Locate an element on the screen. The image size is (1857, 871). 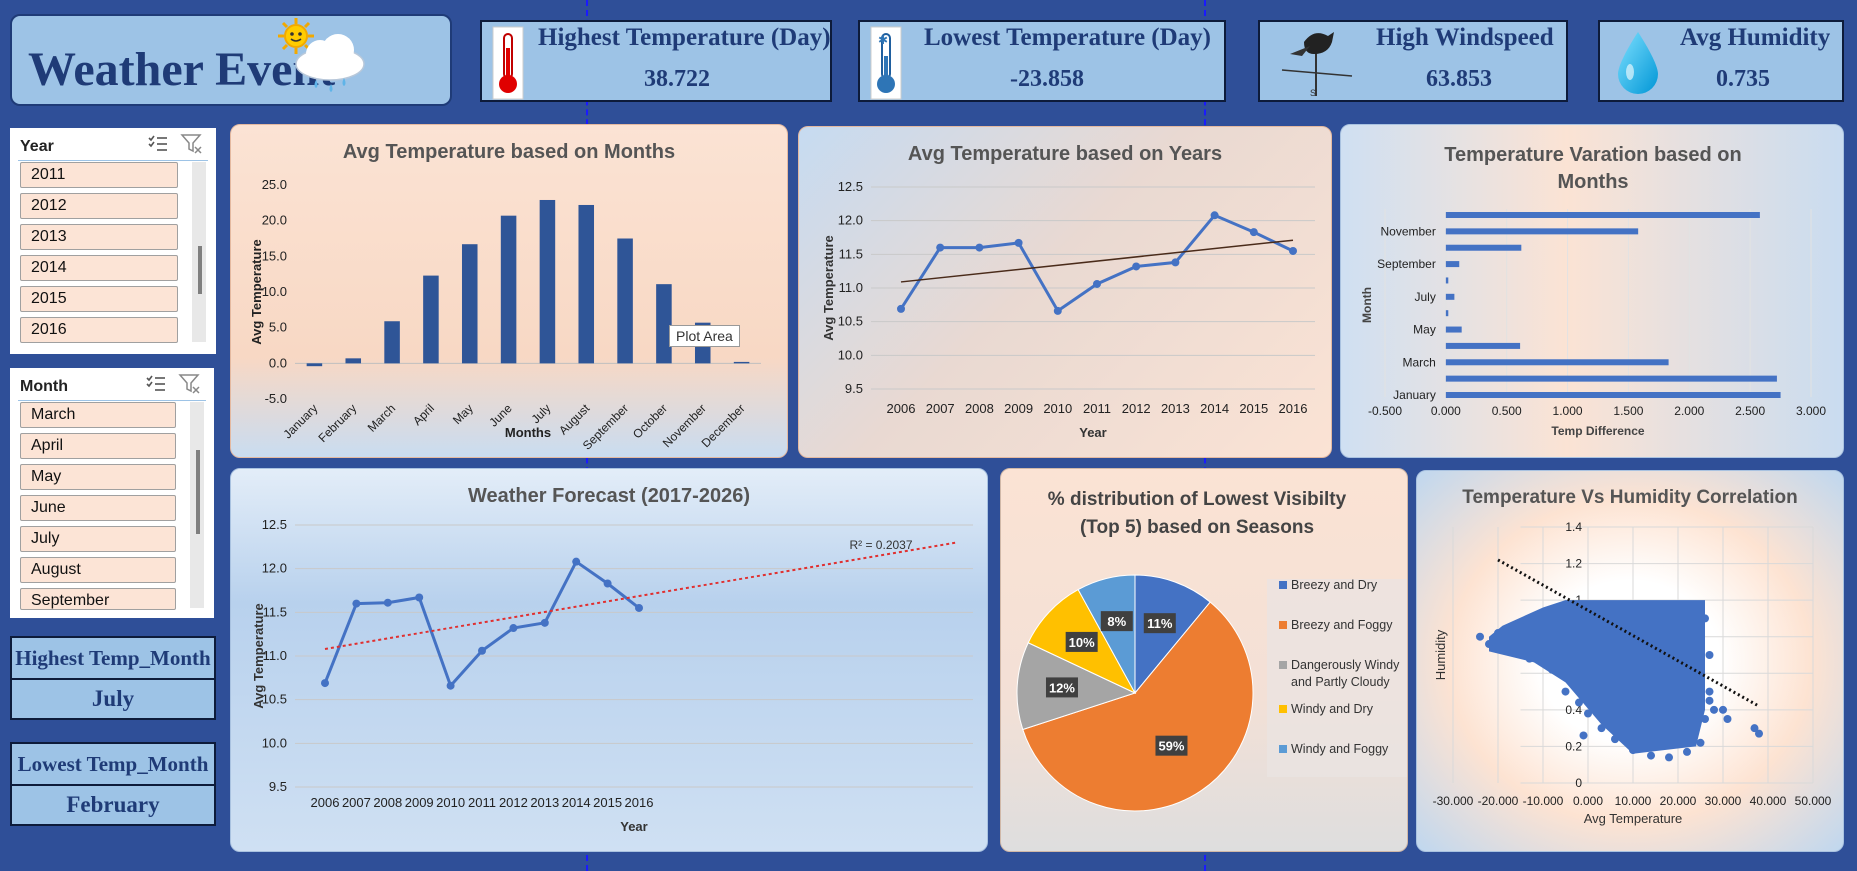
data-label: 10% is located at coordinates (1082, 642).